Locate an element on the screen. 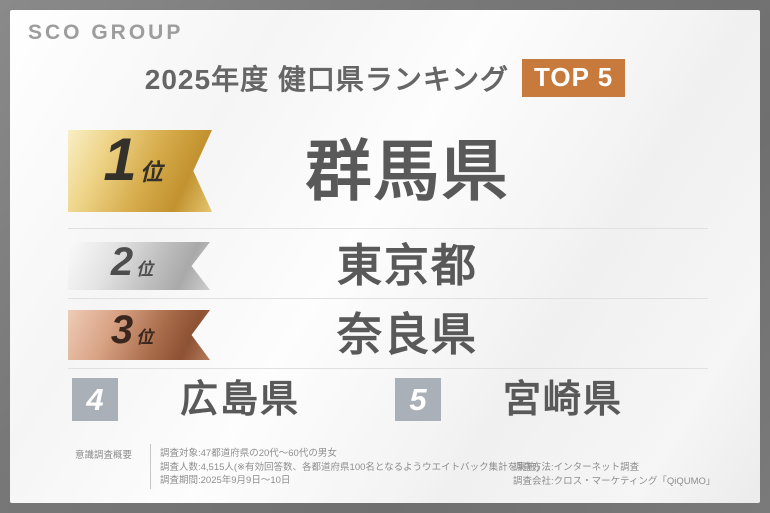 The image size is (770, 513). prefecture-name-3: 奈良県 is located at coordinates (407, 334).